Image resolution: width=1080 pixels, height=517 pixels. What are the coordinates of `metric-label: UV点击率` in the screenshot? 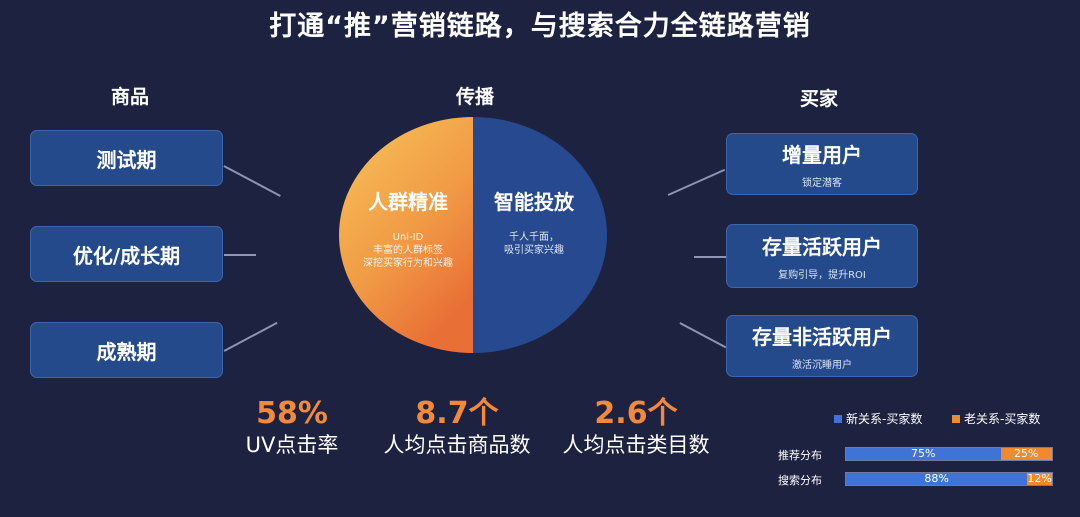 It's located at (292, 445).